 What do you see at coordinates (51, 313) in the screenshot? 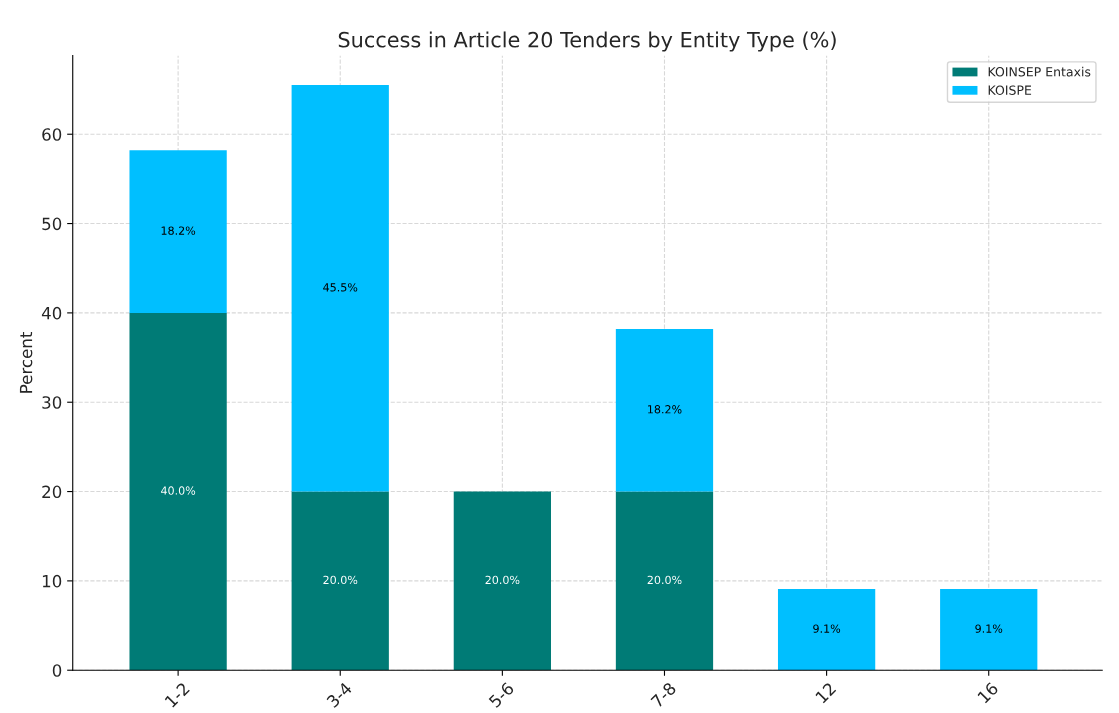
I see `y-tick-label: 40` at bounding box center [51, 313].